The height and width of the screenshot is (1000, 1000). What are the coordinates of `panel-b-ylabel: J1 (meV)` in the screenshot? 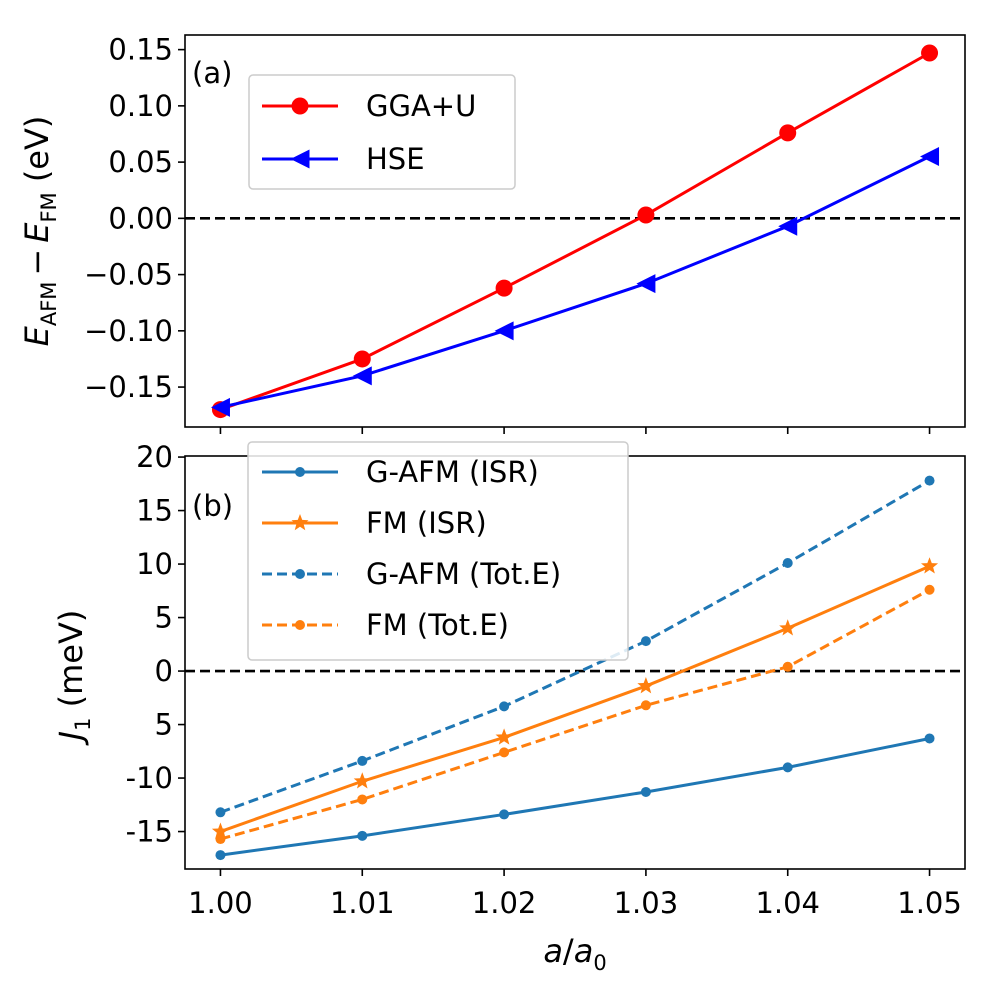 It's located at (73, 678).